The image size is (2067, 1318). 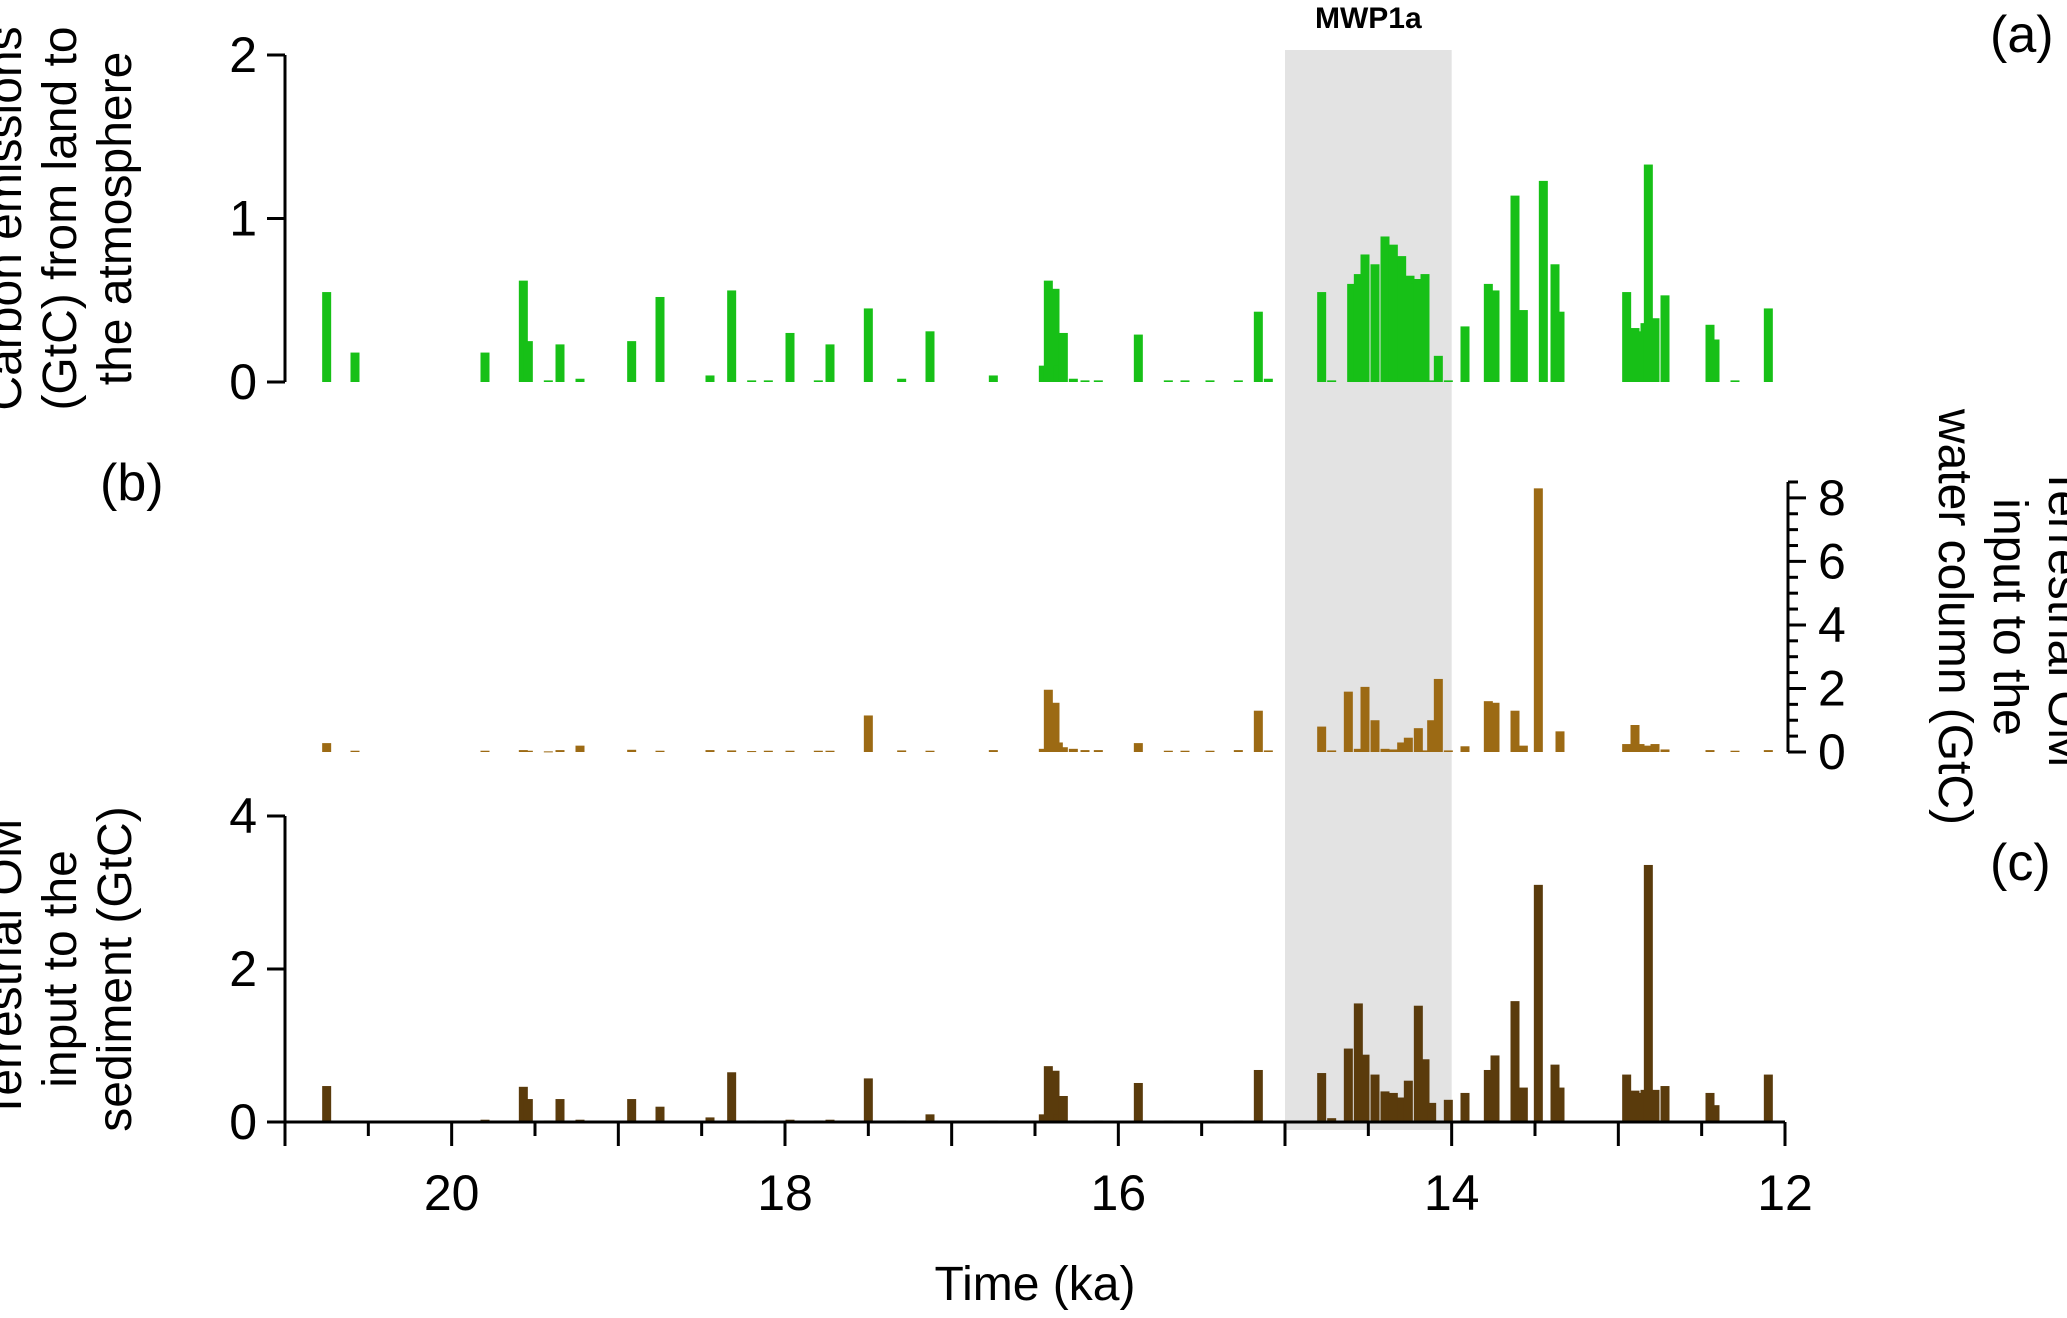 I want to click on time-x-axis: 20 18 16 14 12 Time (ka), so click(x=1048, y=1215).